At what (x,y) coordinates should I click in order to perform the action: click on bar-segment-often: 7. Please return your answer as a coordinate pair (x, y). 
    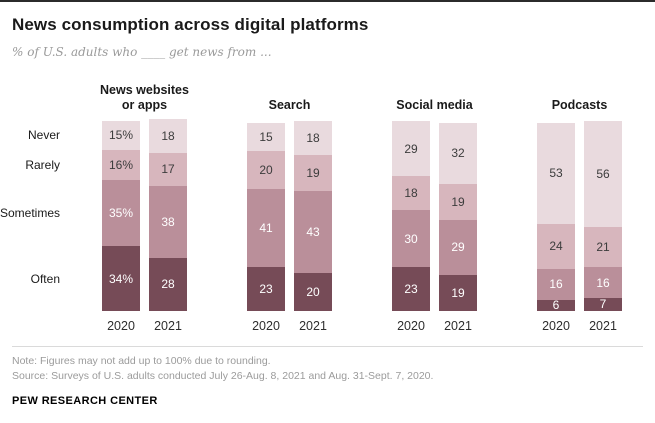
    Looking at the image, I should click on (603, 304).